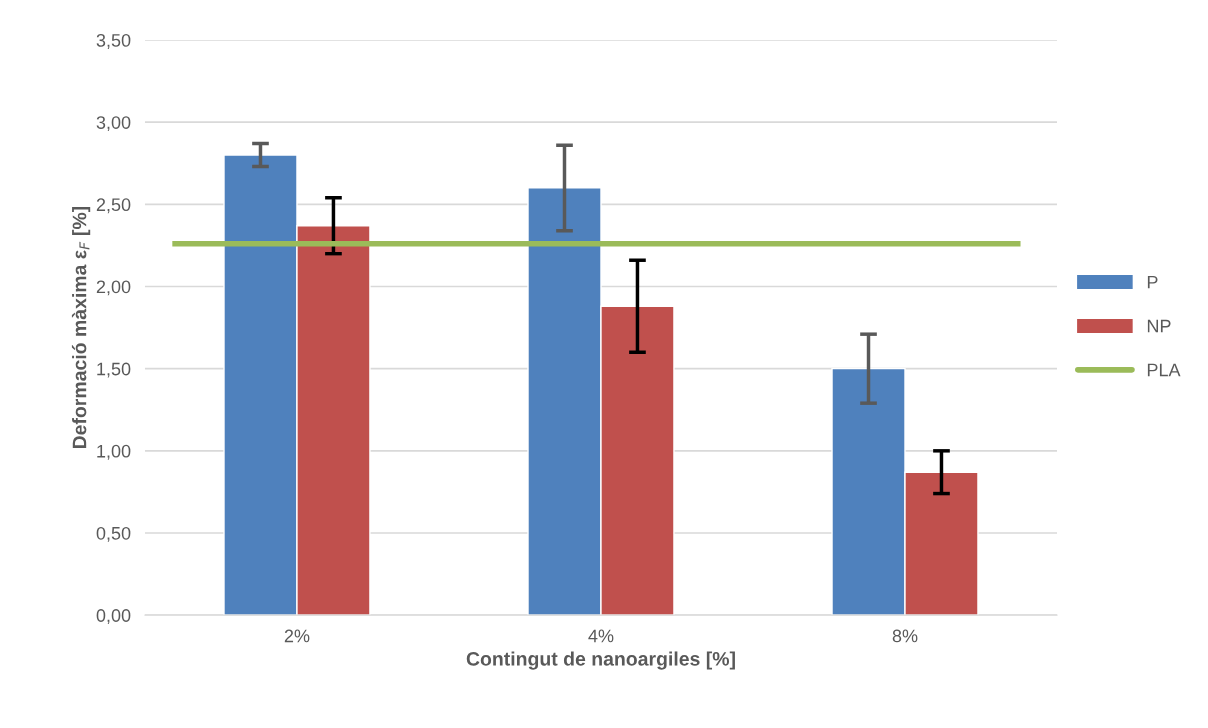 The width and height of the screenshot is (1208, 728). Describe the element at coordinates (113, 617) in the screenshot. I see `y-tick-label: 0,00` at that location.